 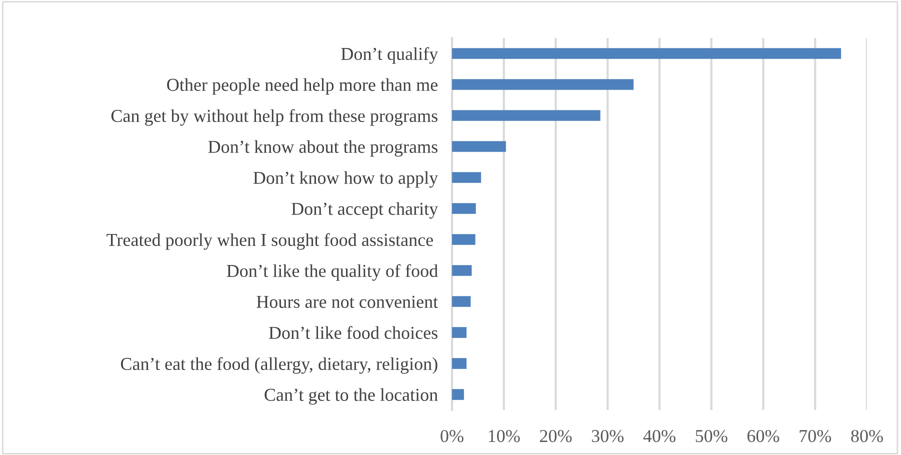 I want to click on y-tick-label: Don’t qualify, so click(x=389, y=55).